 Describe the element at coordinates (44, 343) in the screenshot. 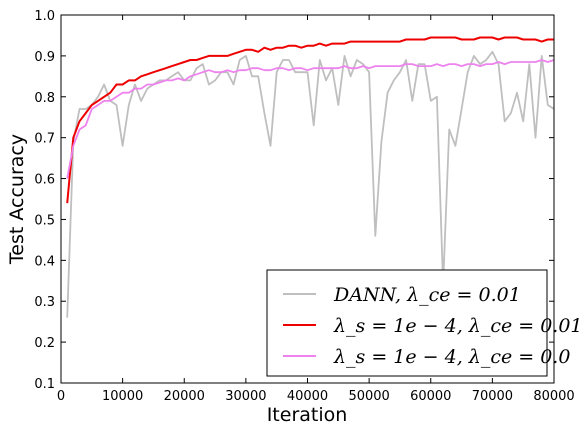

I see `y-tick-label: 0.2` at that location.